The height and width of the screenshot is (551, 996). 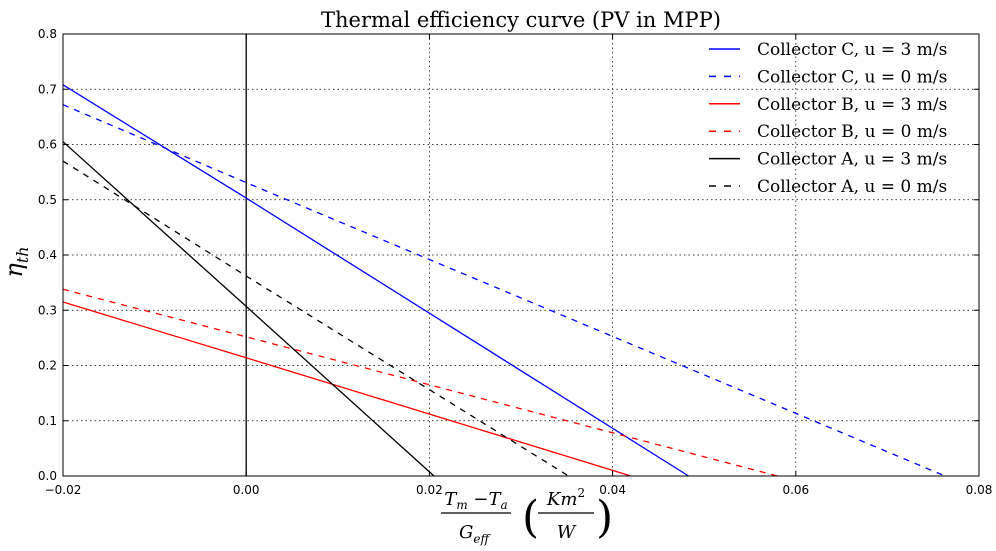 What do you see at coordinates (47, 145) in the screenshot?
I see `y-tick-label: 0.6` at bounding box center [47, 145].